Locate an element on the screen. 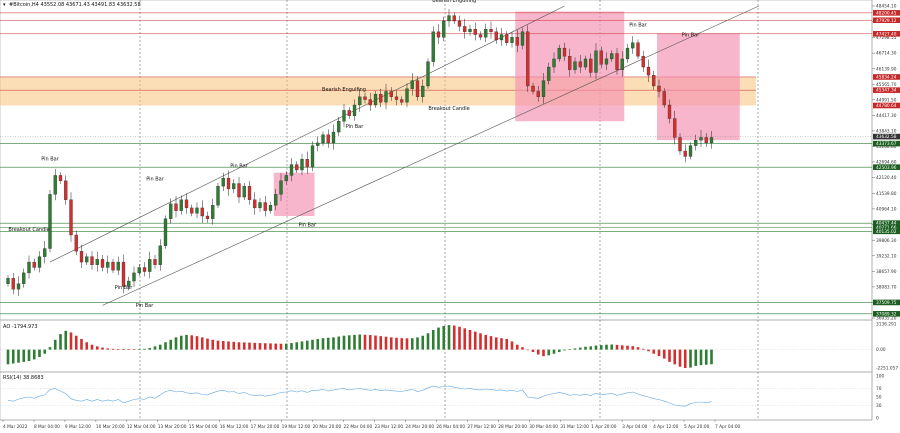  header-arrow: ▾ is located at coordinates (4, 5).